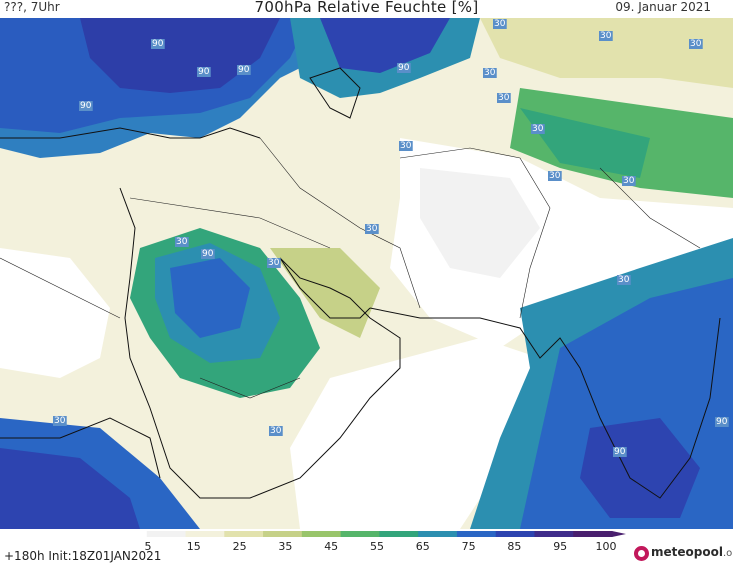 The width and height of the screenshot is (733, 566). I want to click on humidity-area-ne-teal, so click(585, 143).